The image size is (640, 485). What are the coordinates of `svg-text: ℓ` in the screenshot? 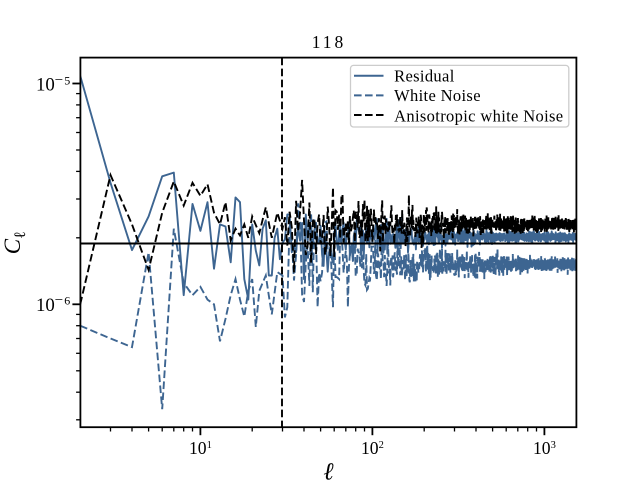 It's located at (328, 469).